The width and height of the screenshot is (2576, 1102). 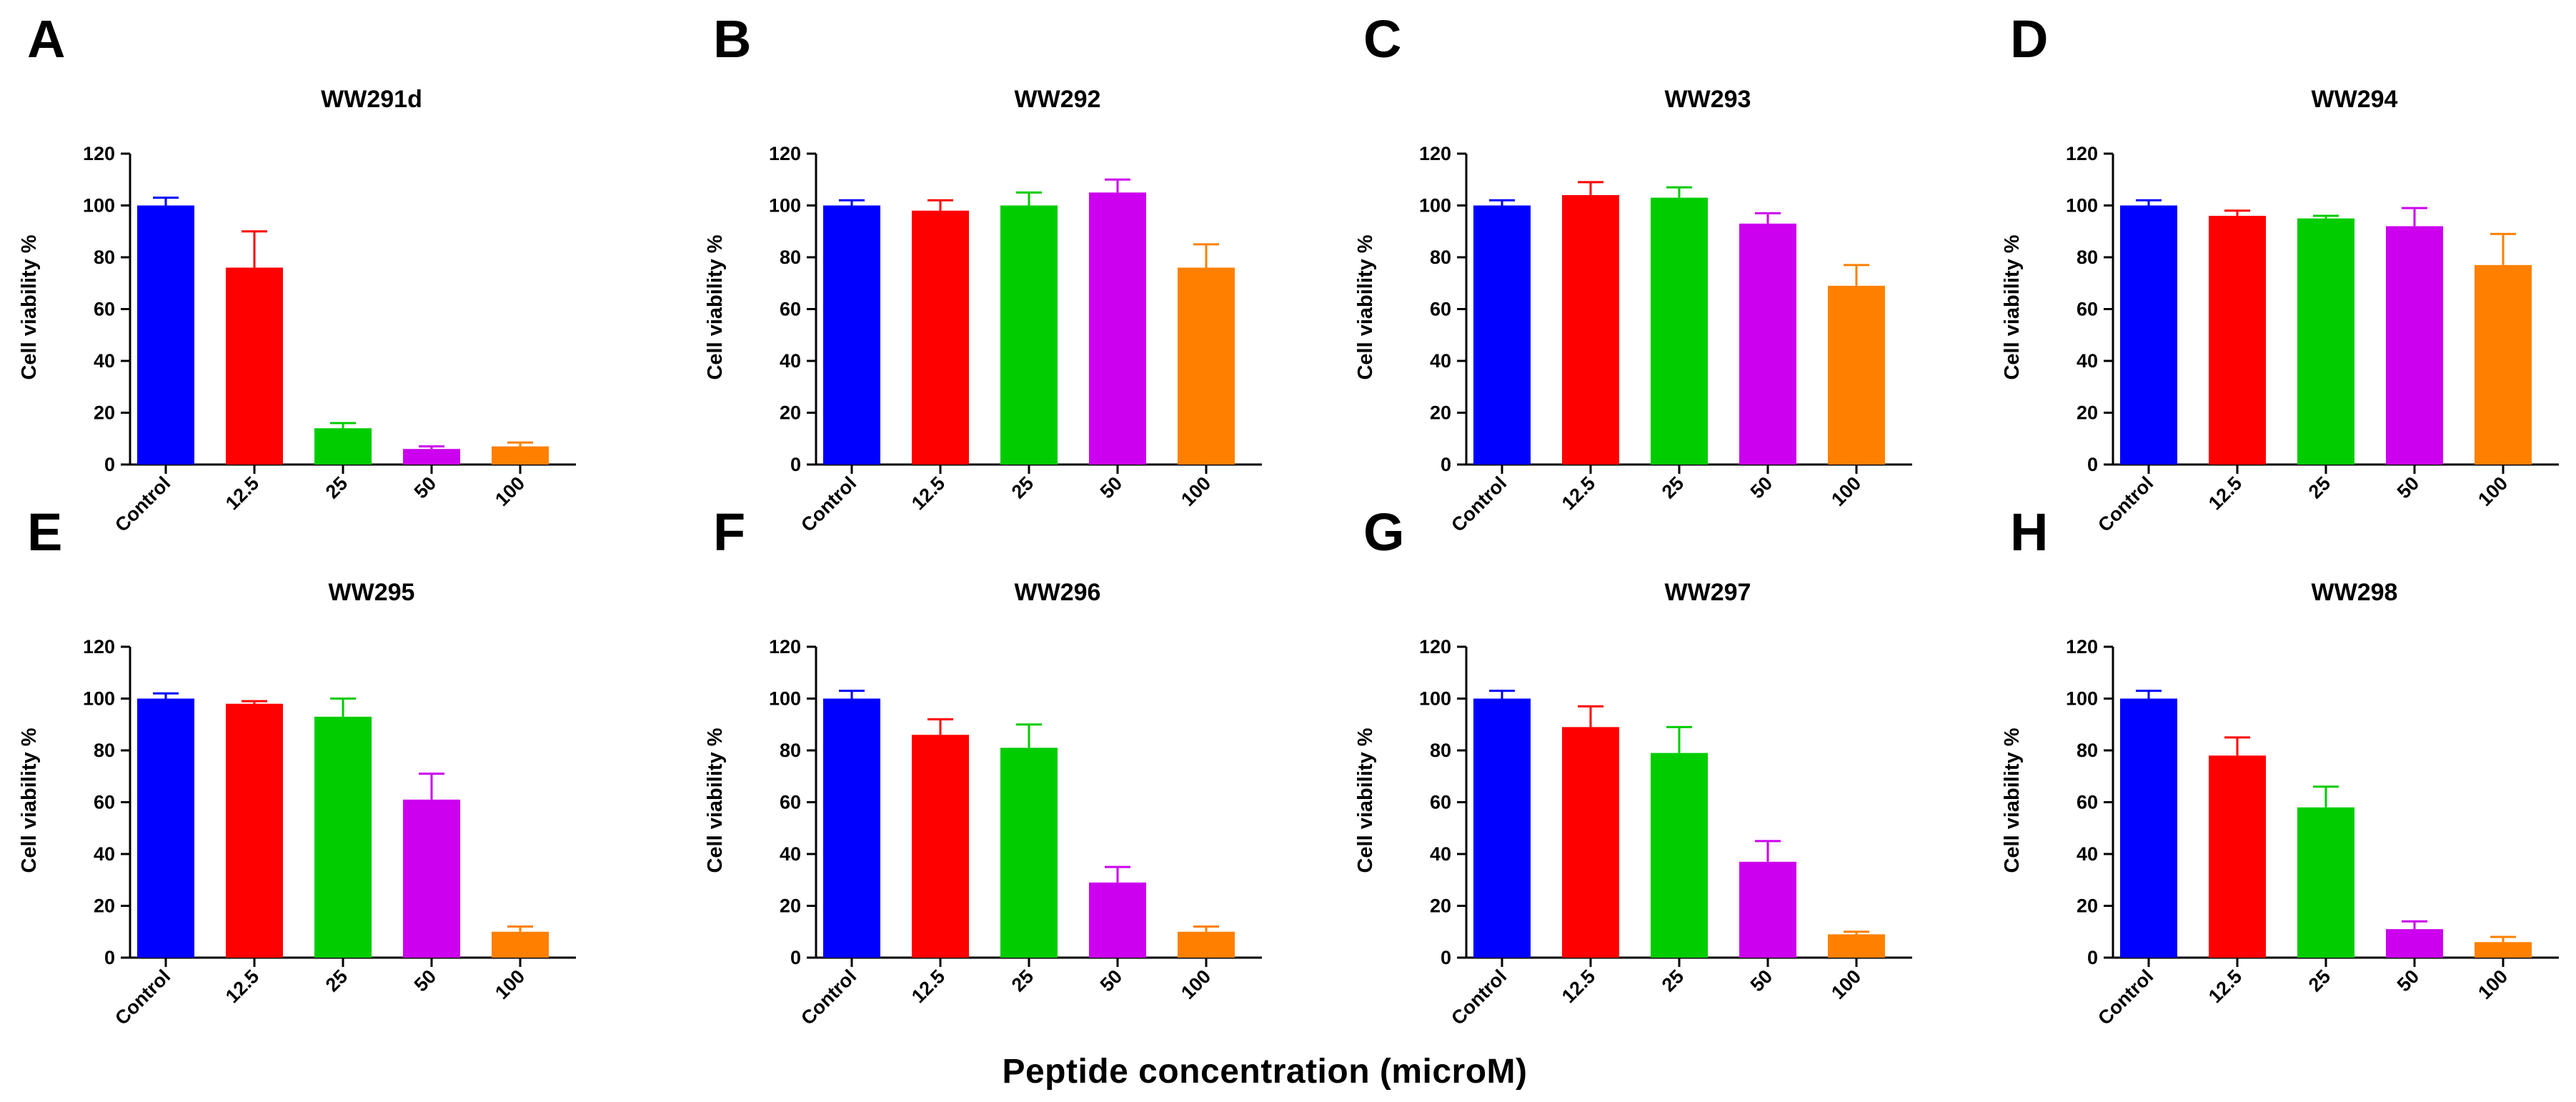 I want to click on chart-title: WW297, so click(x=1708, y=592).